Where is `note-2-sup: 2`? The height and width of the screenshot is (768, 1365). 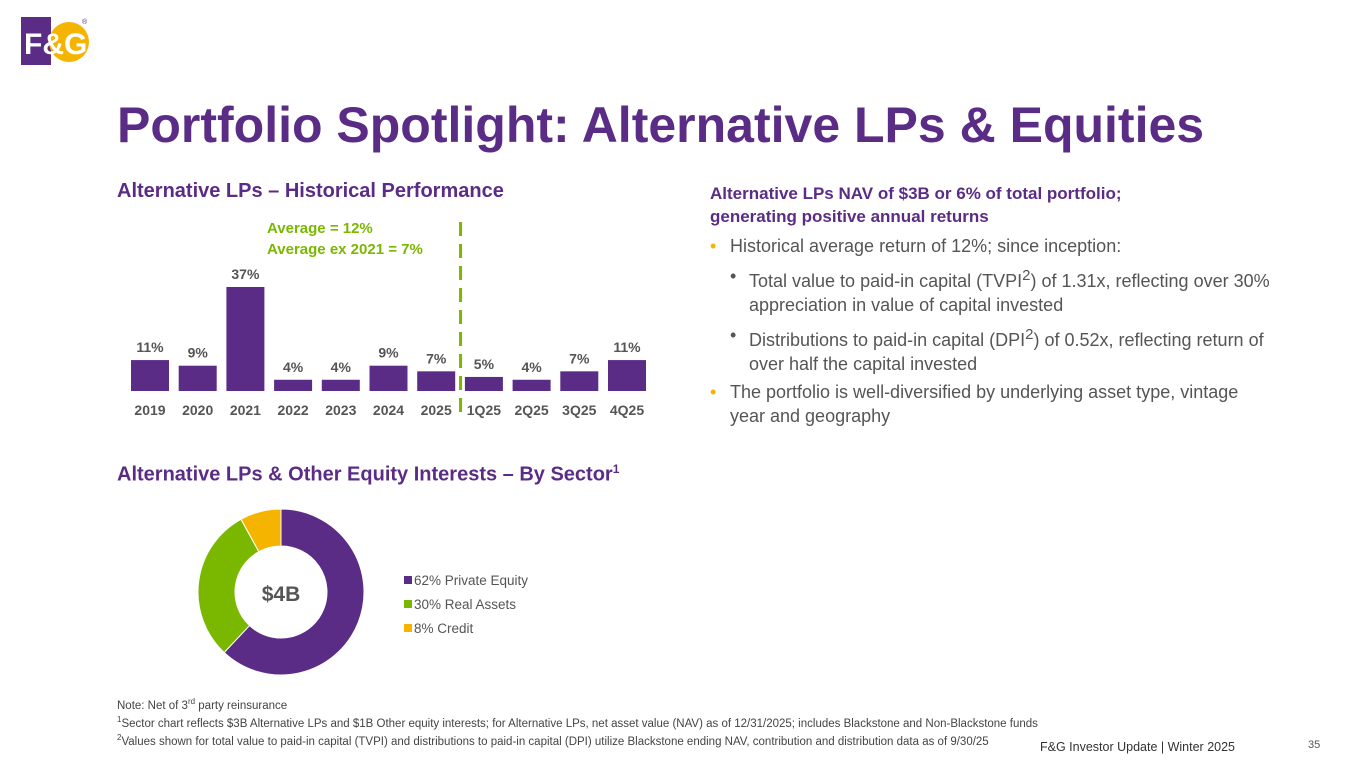 note-2-sup: 2 is located at coordinates (119, 737).